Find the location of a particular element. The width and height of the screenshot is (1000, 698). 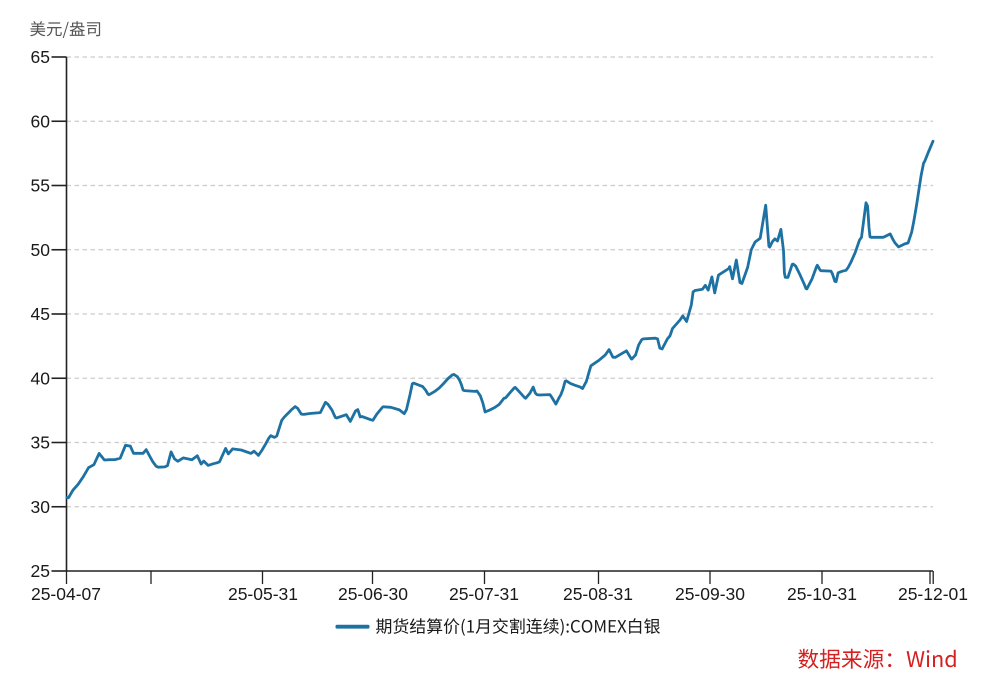

svg-text: 55 is located at coordinates (40, 186).